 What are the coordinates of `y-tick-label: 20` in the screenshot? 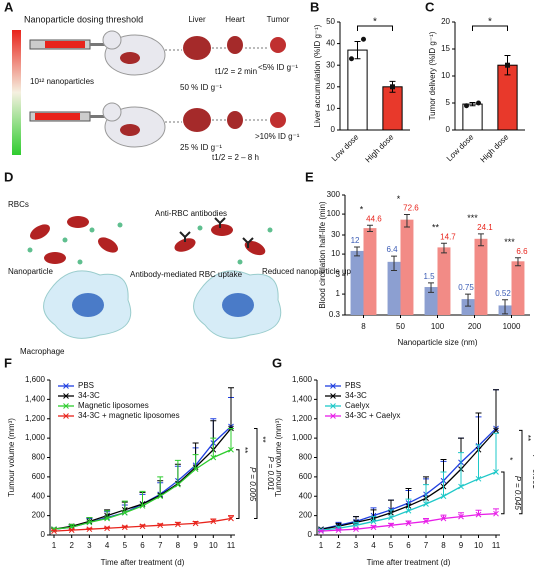 It's located at (330, 86).